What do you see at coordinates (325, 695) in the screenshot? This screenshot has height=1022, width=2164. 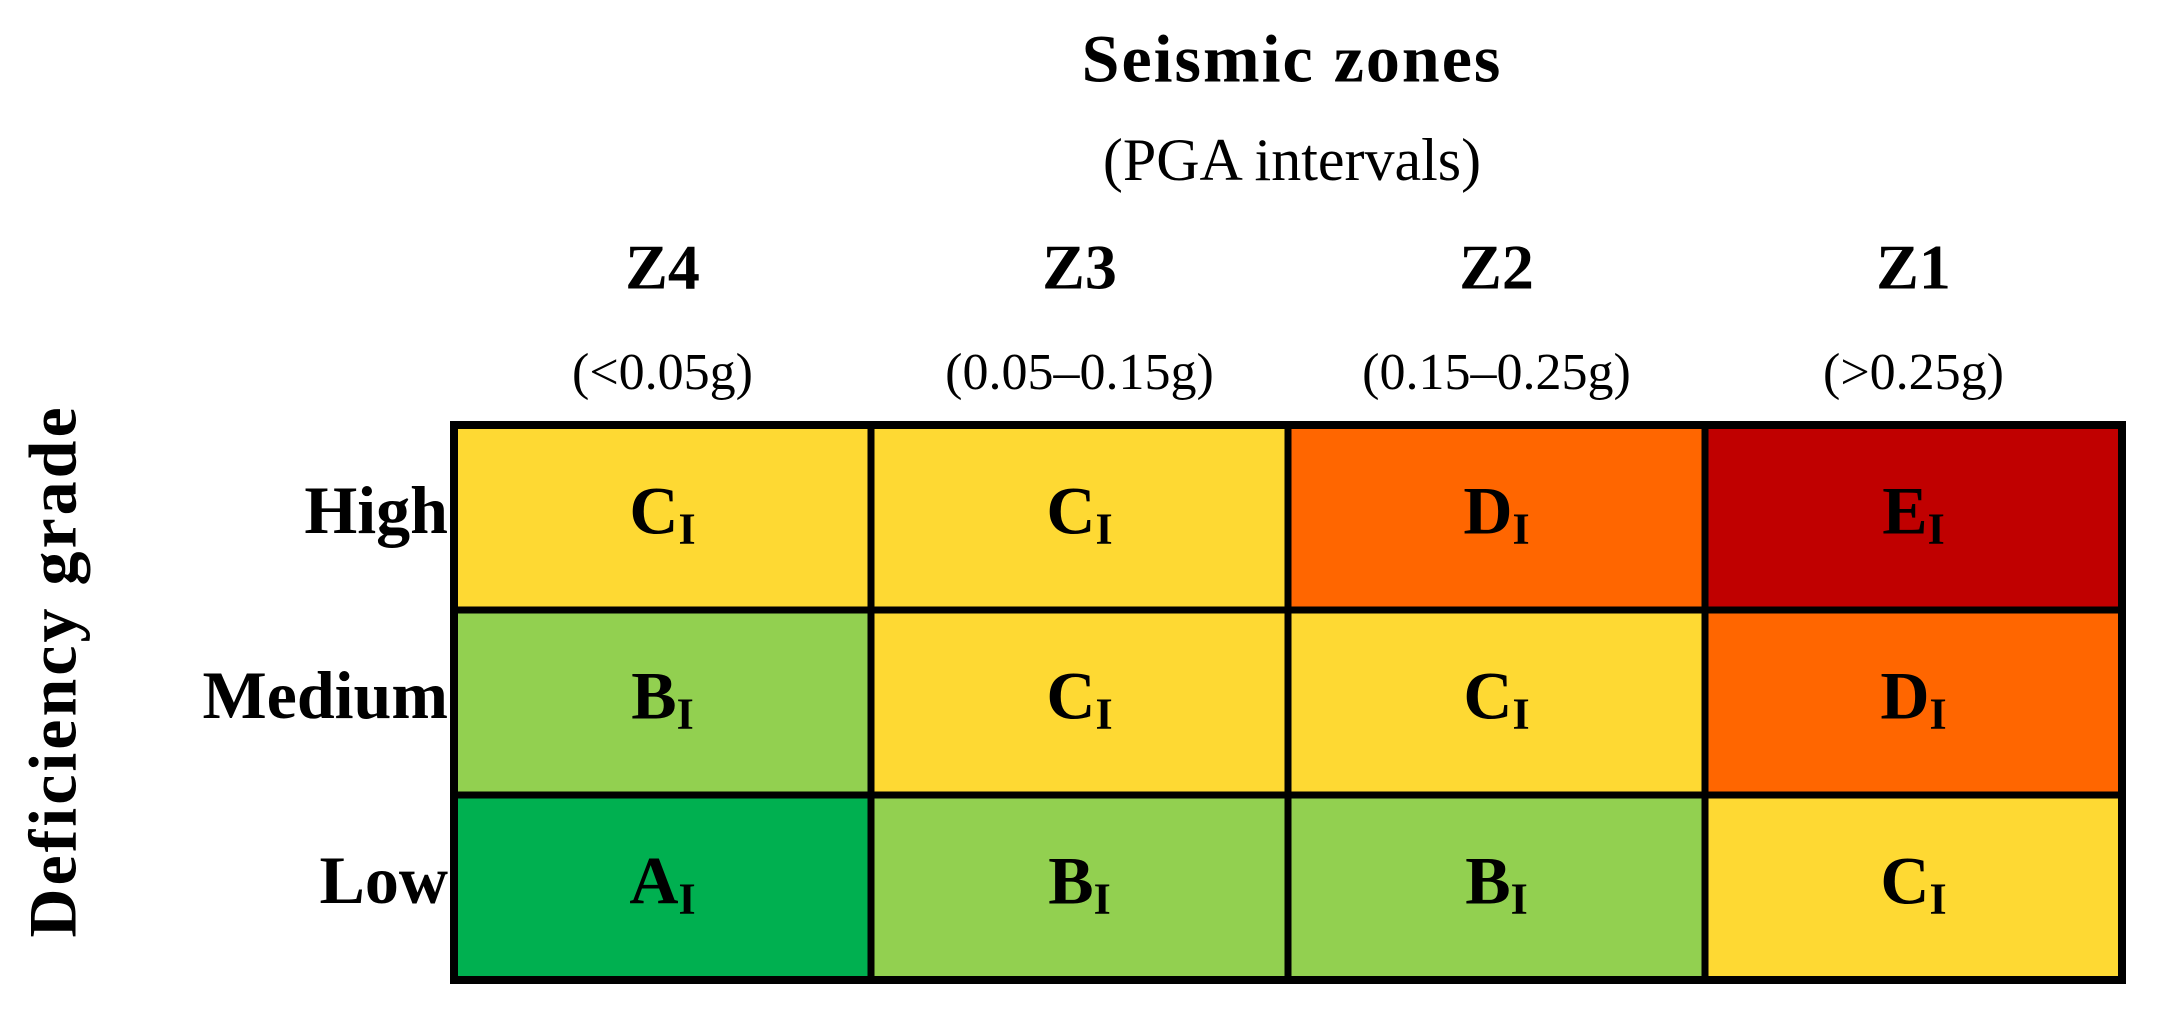 I see `row-label: Medium` at bounding box center [325, 695].